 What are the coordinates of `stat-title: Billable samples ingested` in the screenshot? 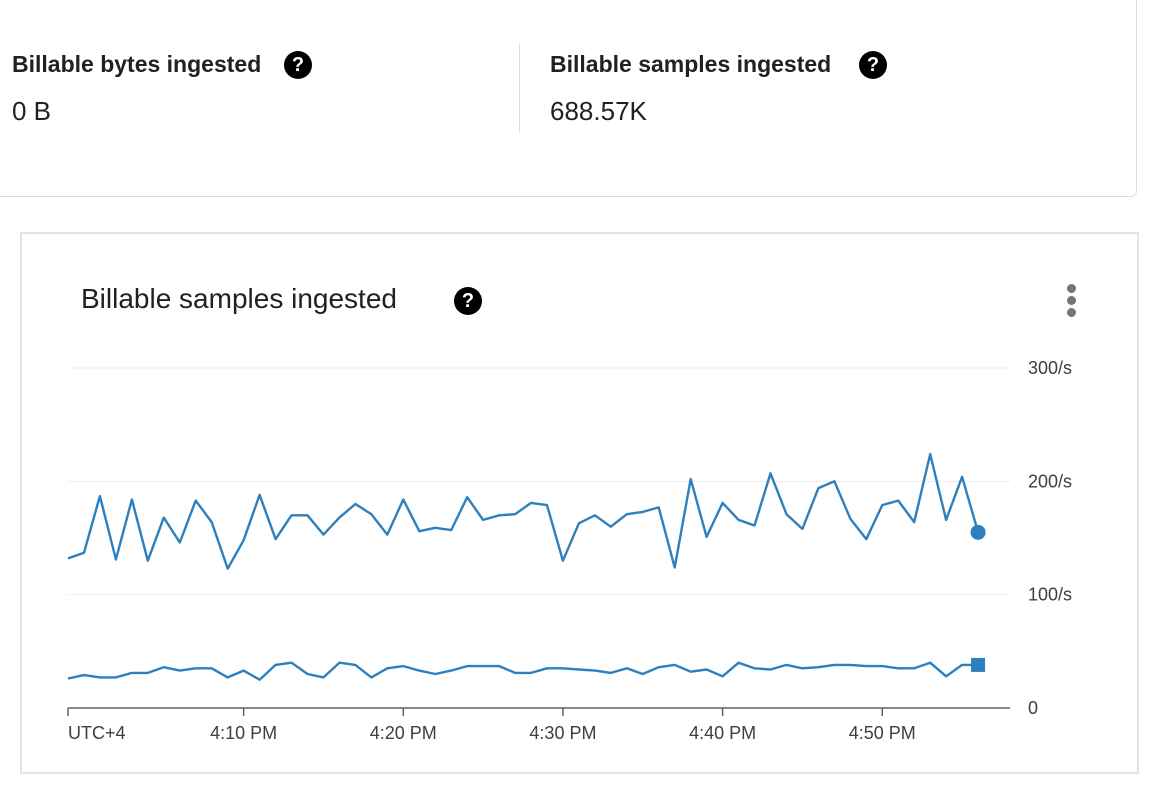 It's located at (691, 64).